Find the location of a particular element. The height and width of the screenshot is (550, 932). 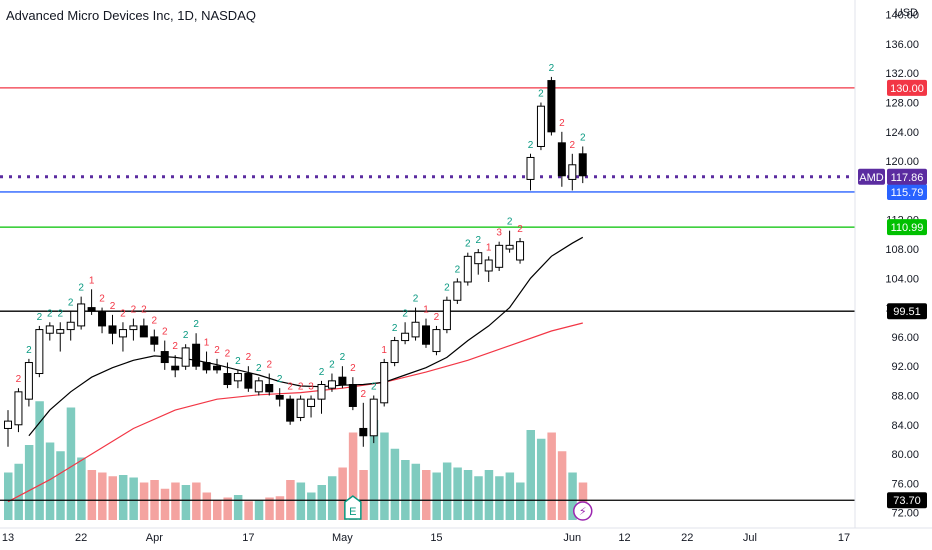

y-tick-label: 120.00 is located at coordinates (902, 162).